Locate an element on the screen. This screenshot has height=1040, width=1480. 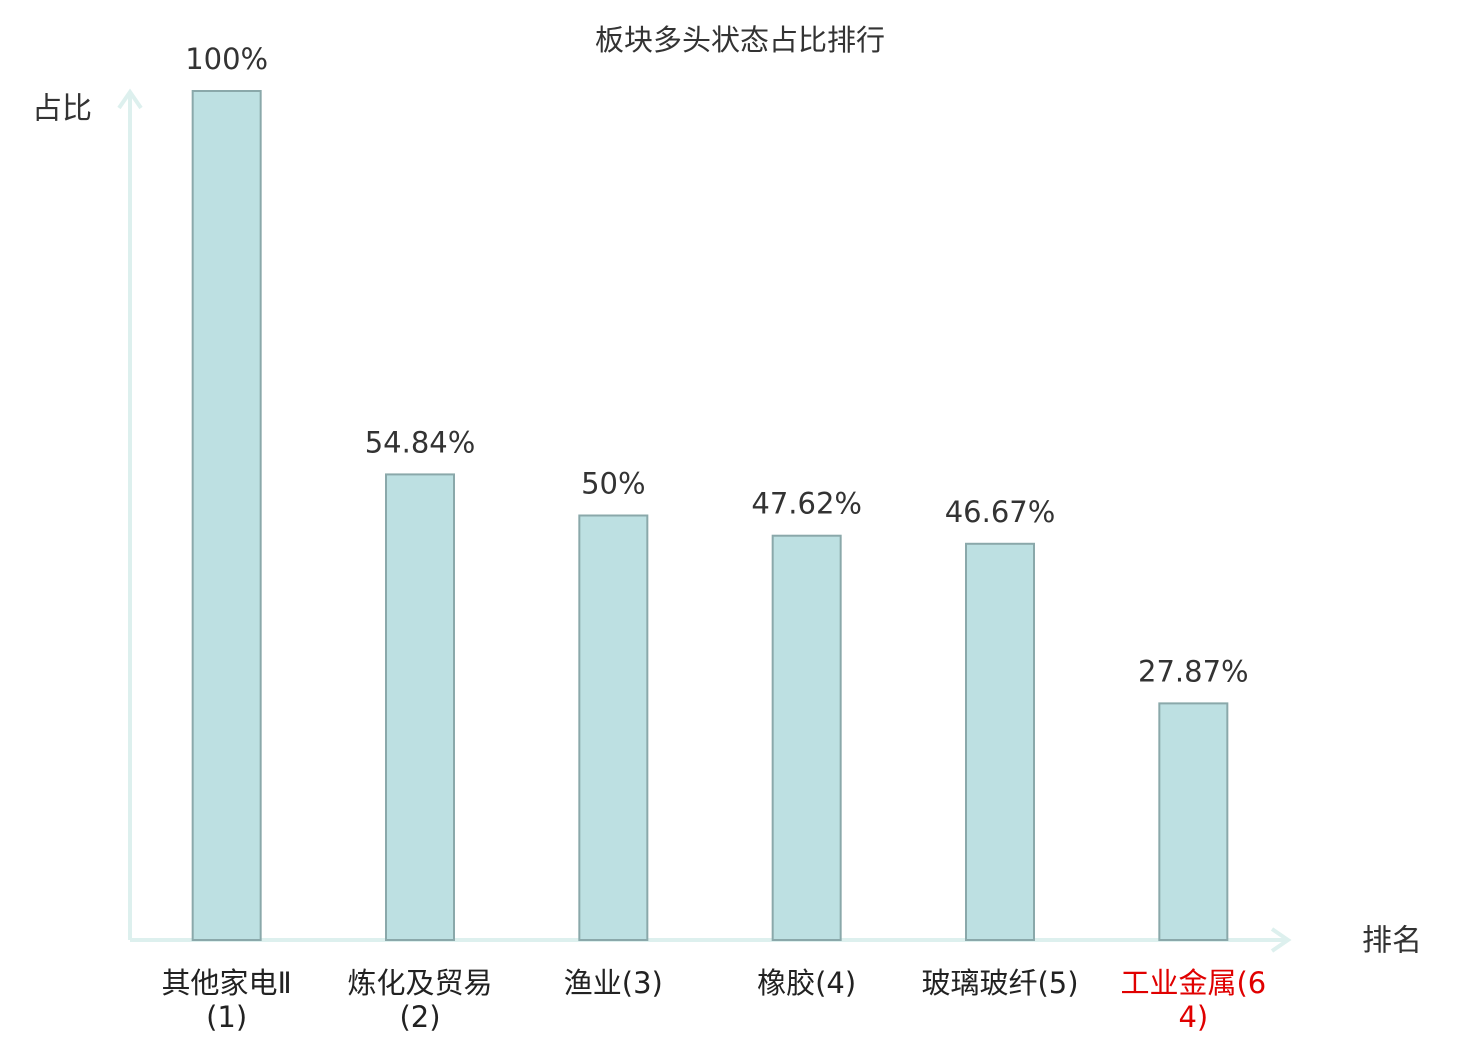
x-tick-label: 工业金属(64) is located at coordinates (1193, 1000).